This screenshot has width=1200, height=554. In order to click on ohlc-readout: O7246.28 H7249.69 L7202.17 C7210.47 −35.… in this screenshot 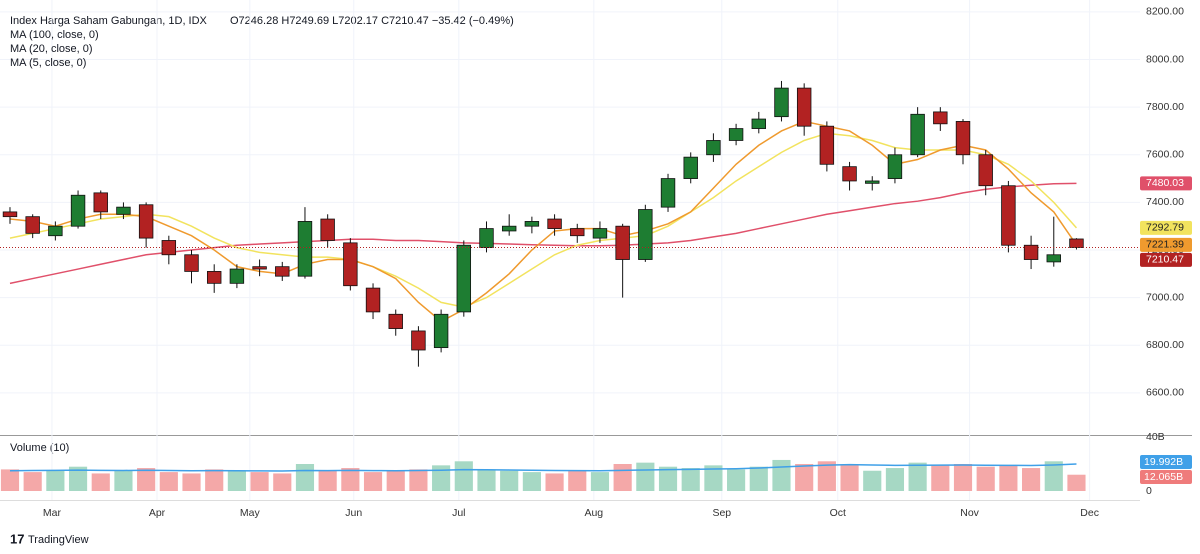, I will do `click(372, 21)`.